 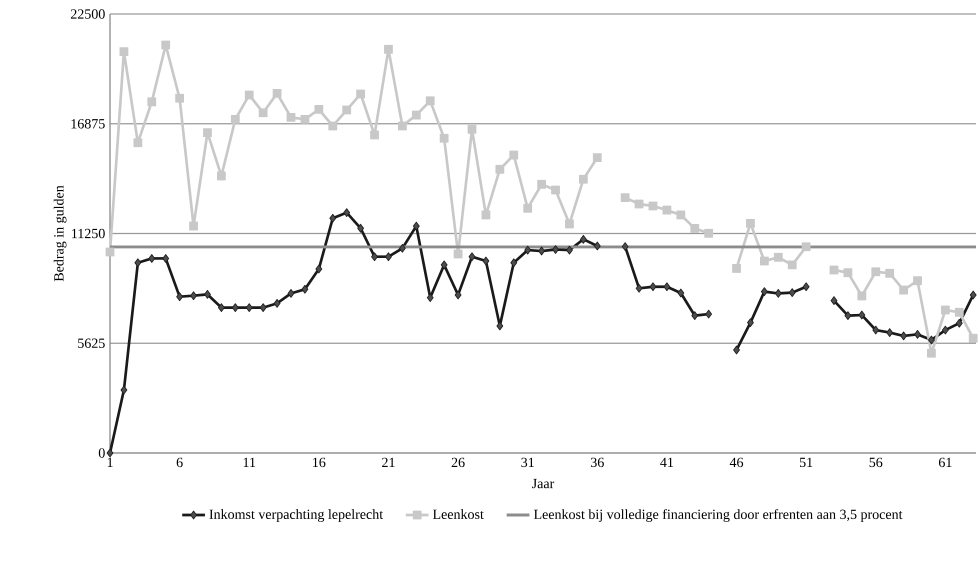 I want to click on x-tick-label: 56, so click(x=876, y=463).